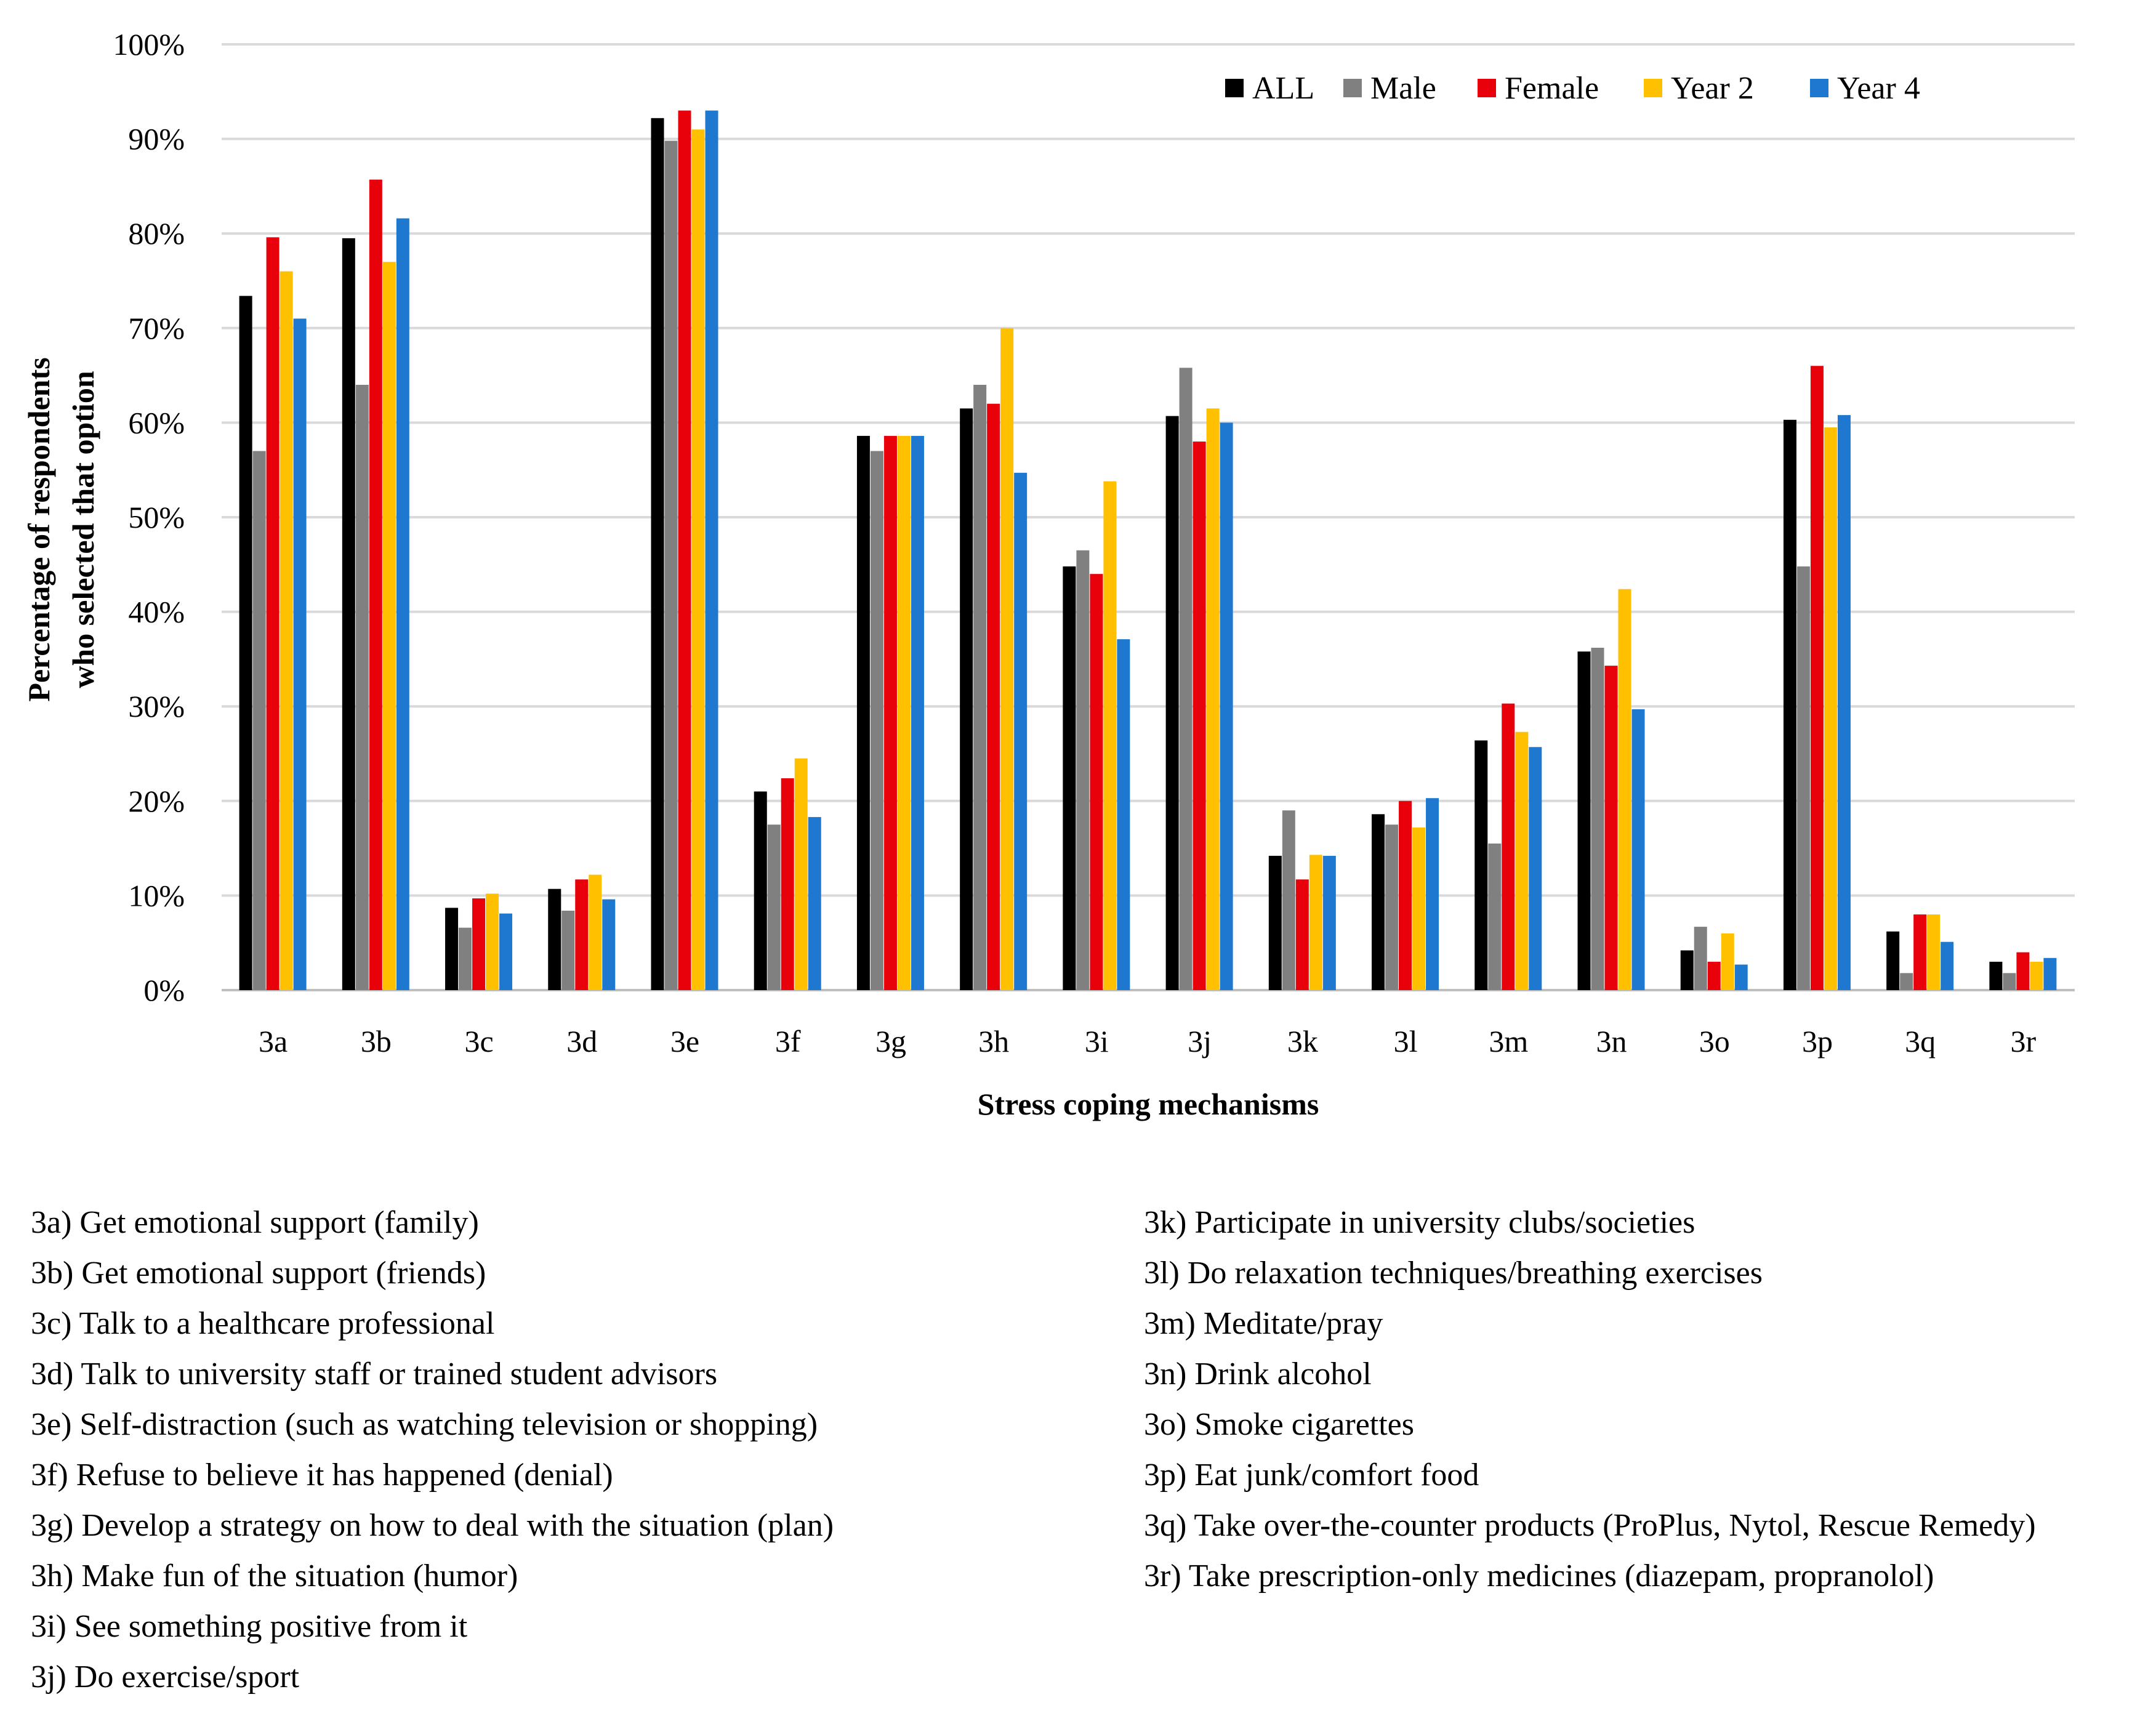 The image size is (2156, 1713). I want to click on bar-male-3q, so click(1906, 981).